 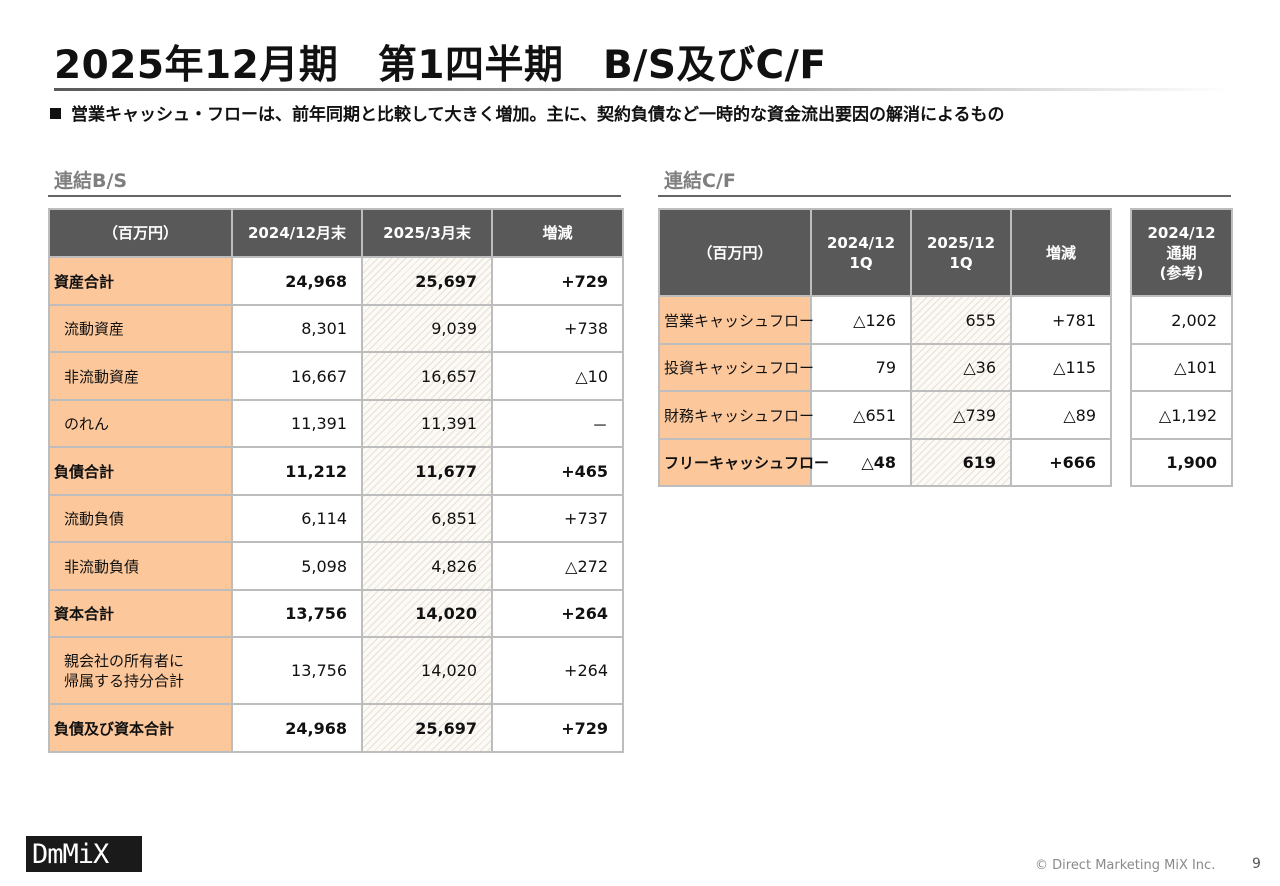 I want to click on table-row: 投資キャッシュフロー 79 △36 △115, so click(x=885, y=367).